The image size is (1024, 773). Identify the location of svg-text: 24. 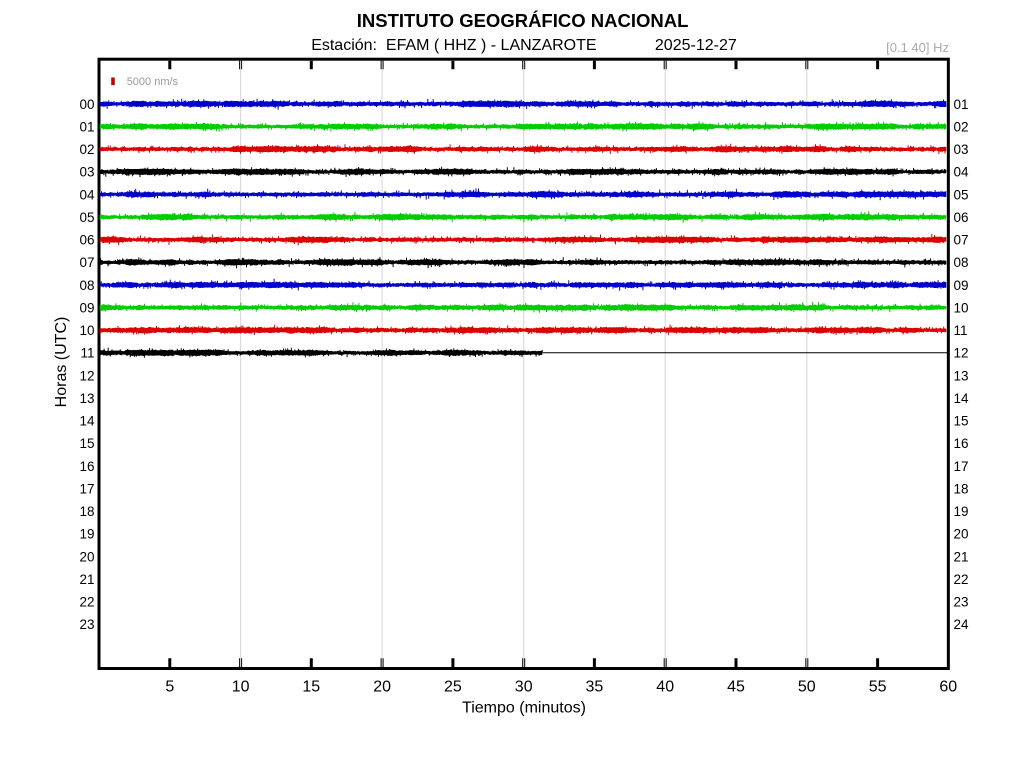
(962, 624).